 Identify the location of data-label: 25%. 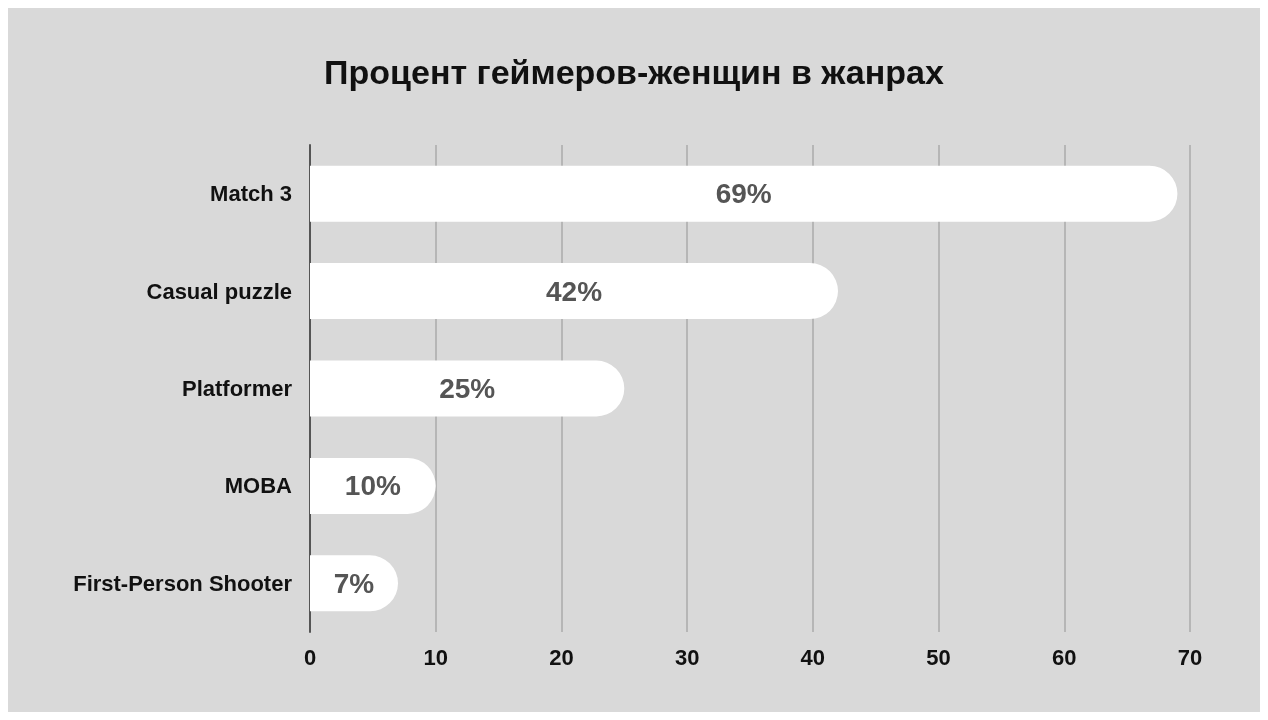
(467, 388).